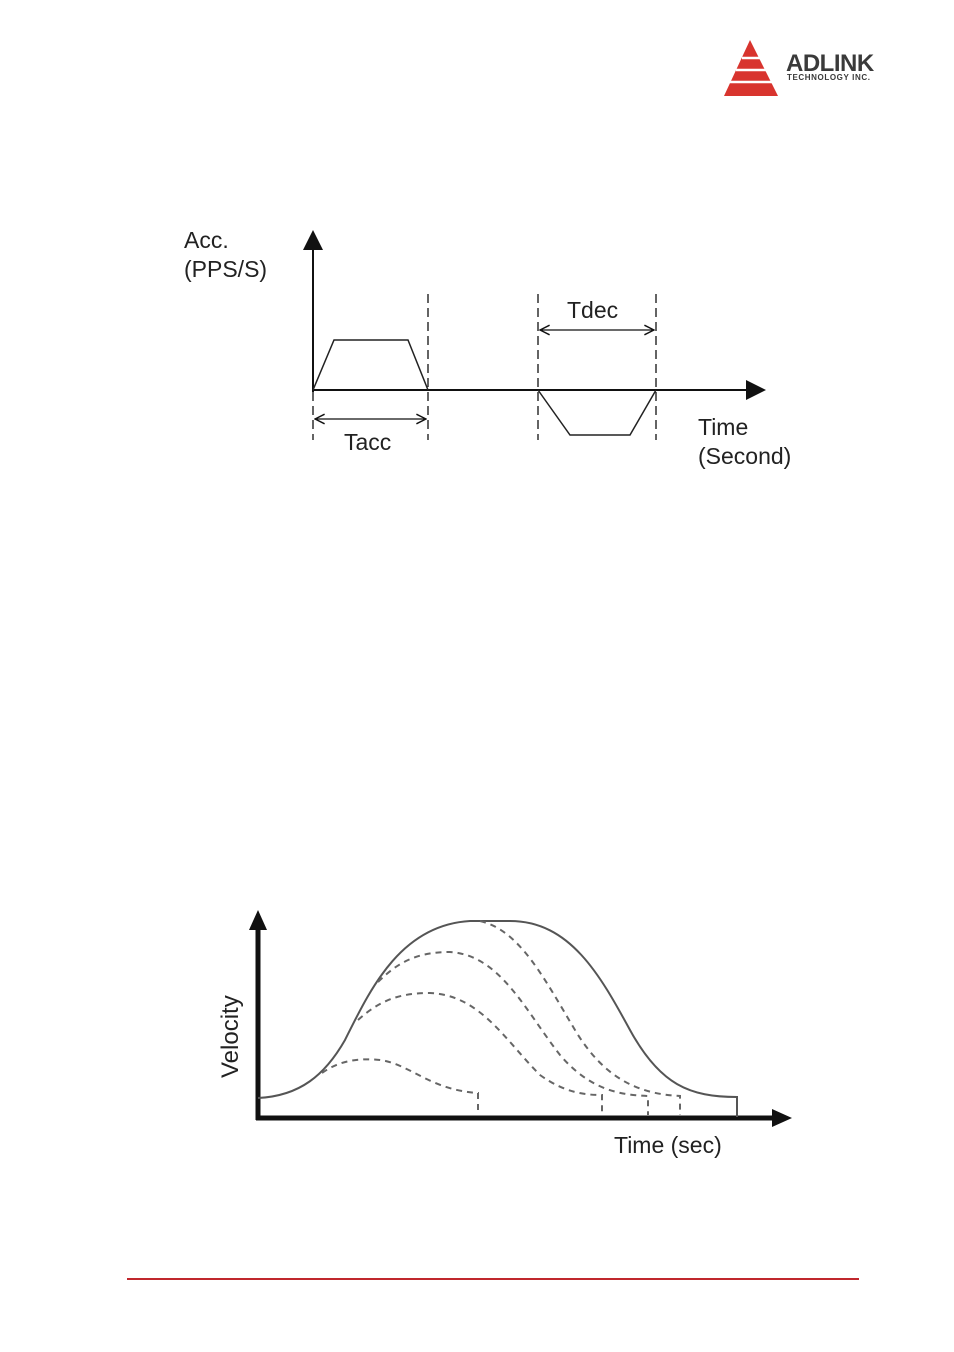 The image size is (954, 1352). I want to click on tdec-label: Tdec, so click(592, 310).